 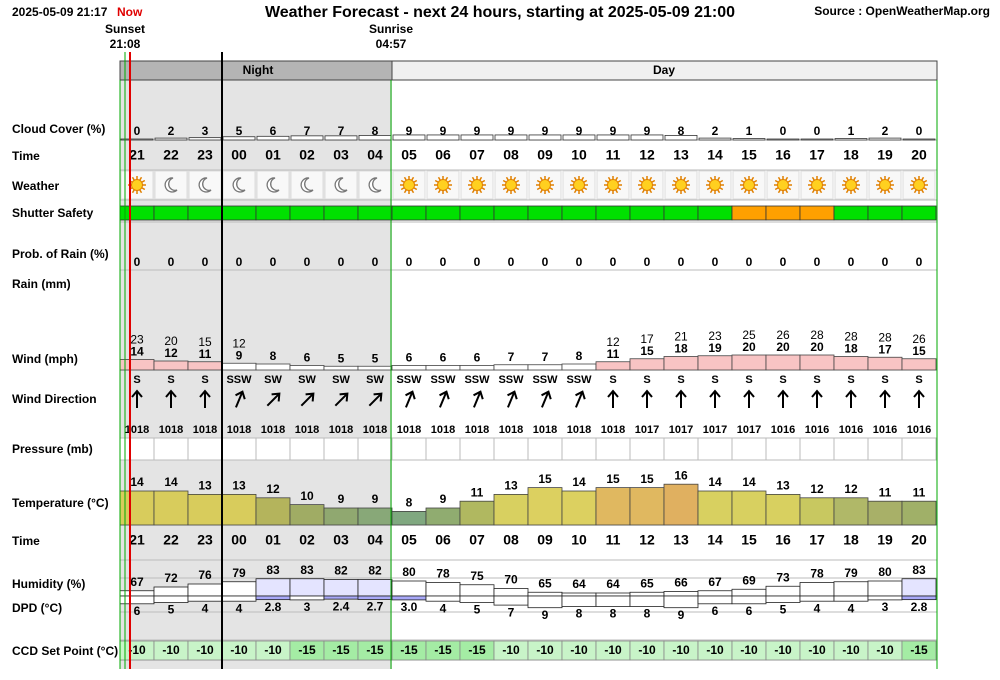 What do you see at coordinates (273, 155) in the screenshot?
I see `value-label: 01` at bounding box center [273, 155].